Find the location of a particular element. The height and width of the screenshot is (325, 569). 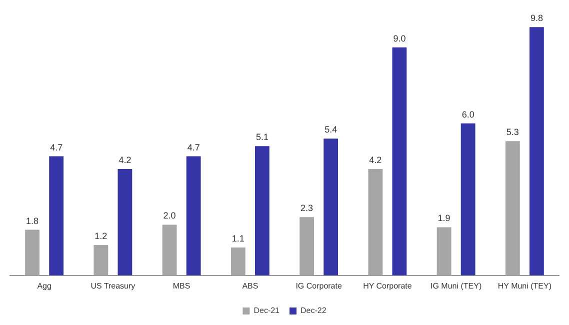

data-label: 1.9 is located at coordinates (444, 218).